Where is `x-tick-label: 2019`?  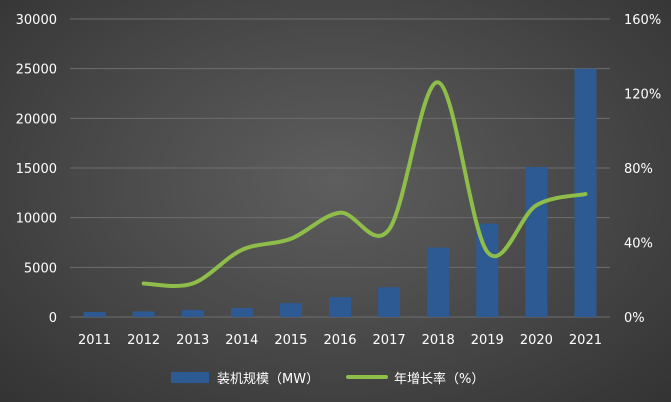
x-tick-label: 2019 is located at coordinates (487, 340).